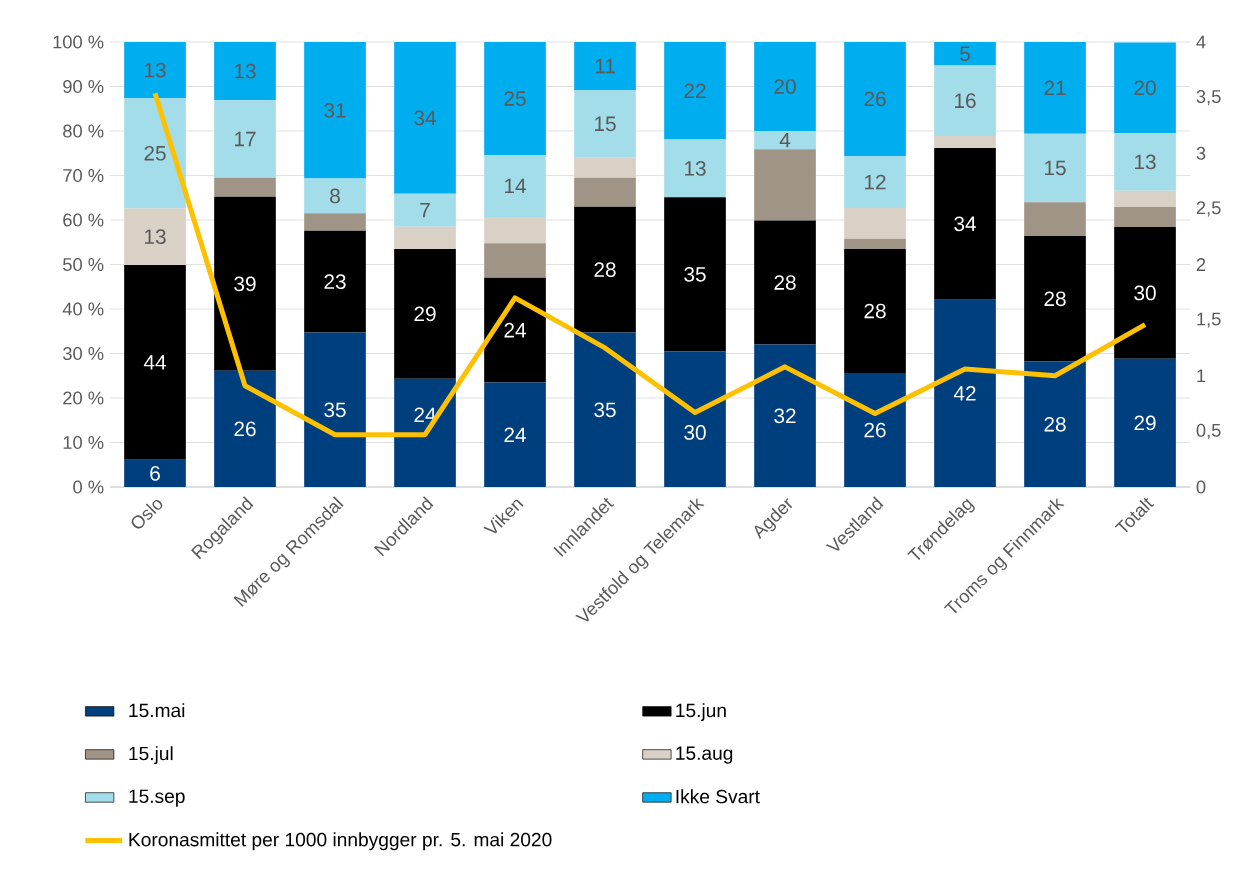 Image resolution: width=1249 pixels, height=870 pixels. What do you see at coordinates (1209, 320) in the screenshot?
I see `y2-tick-label: 1,5` at bounding box center [1209, 320].